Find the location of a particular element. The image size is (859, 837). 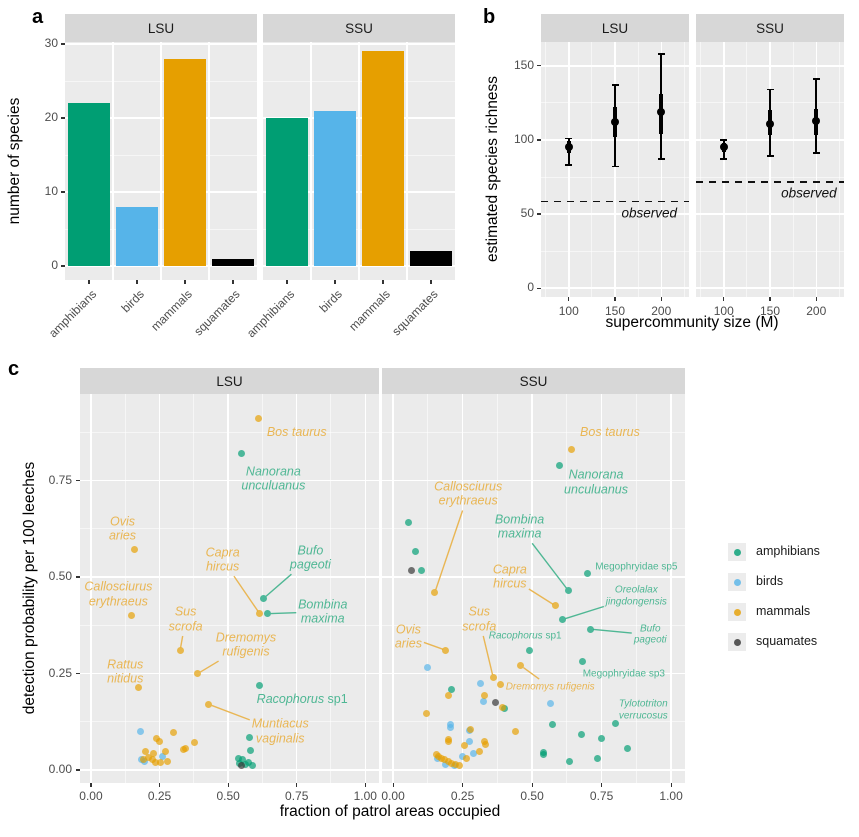

y-tick-label: 10 is located at coordinates (51, 191).